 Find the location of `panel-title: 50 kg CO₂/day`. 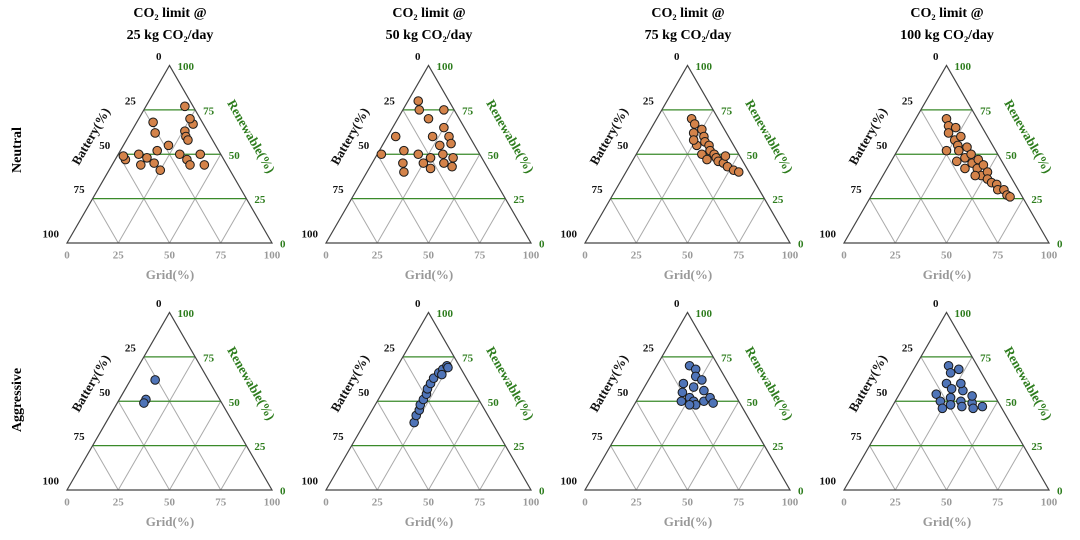

panel-title: 50 kg CO₂/day is located at coordinates (429, 35).